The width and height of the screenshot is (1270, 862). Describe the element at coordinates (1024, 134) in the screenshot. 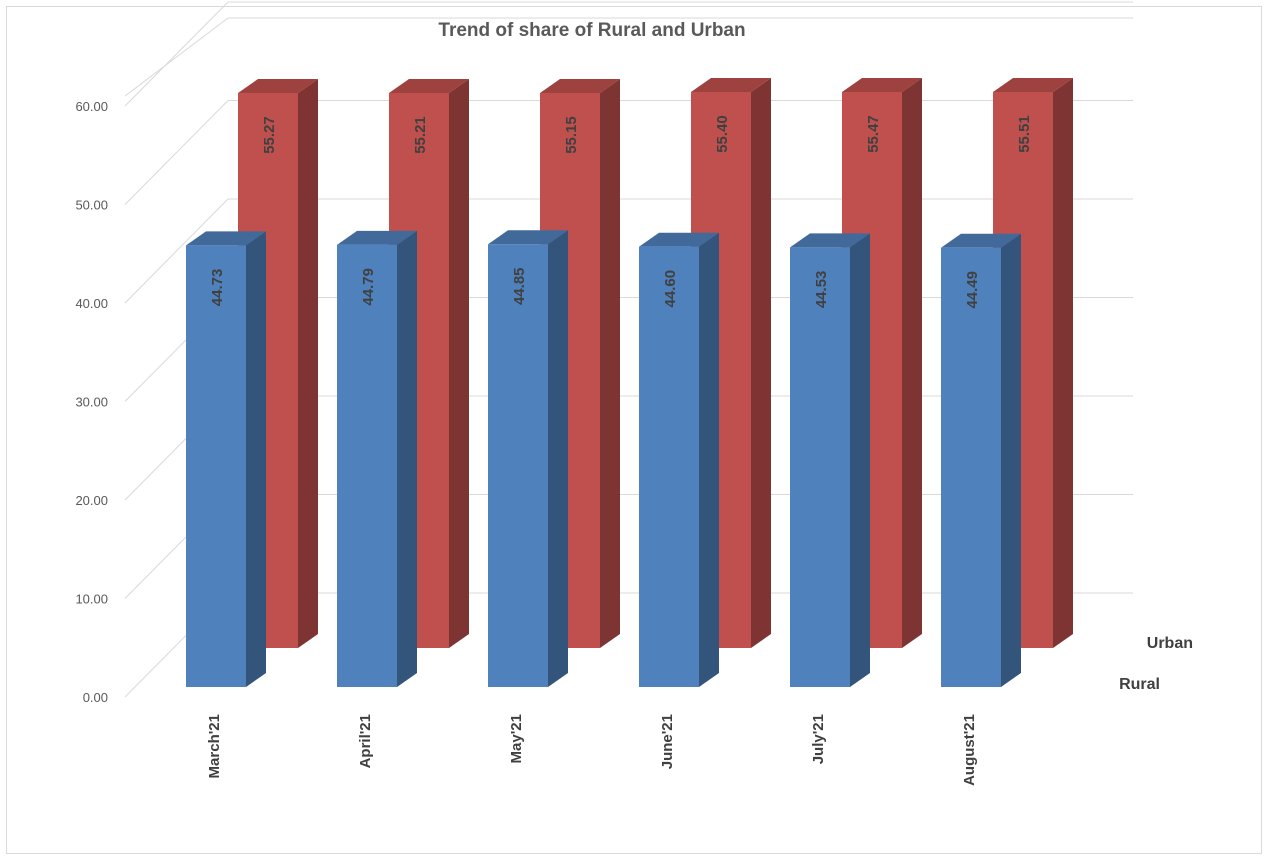

I see `data-label: 55.51` at that location.